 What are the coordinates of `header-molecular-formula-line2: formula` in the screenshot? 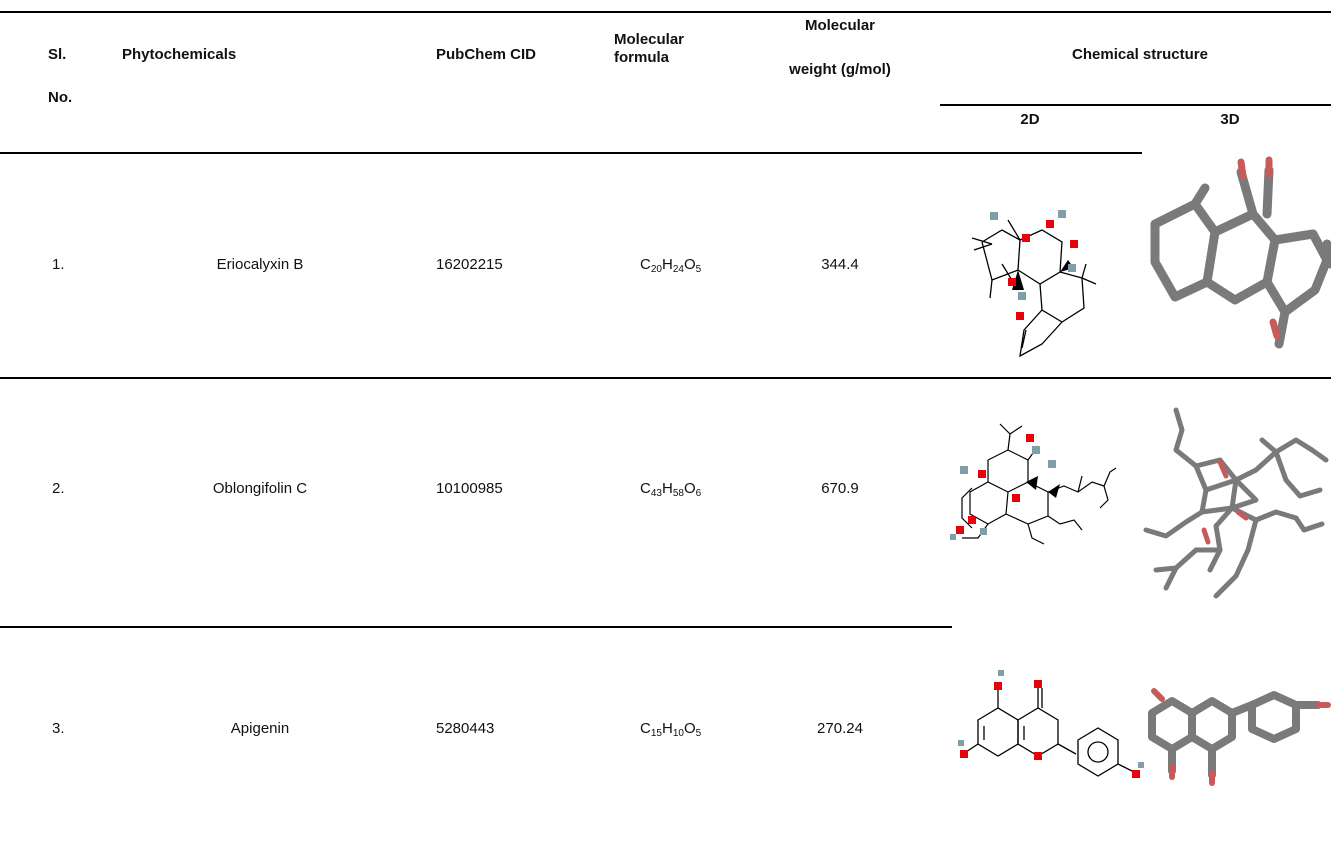 It's located at (642, 57).